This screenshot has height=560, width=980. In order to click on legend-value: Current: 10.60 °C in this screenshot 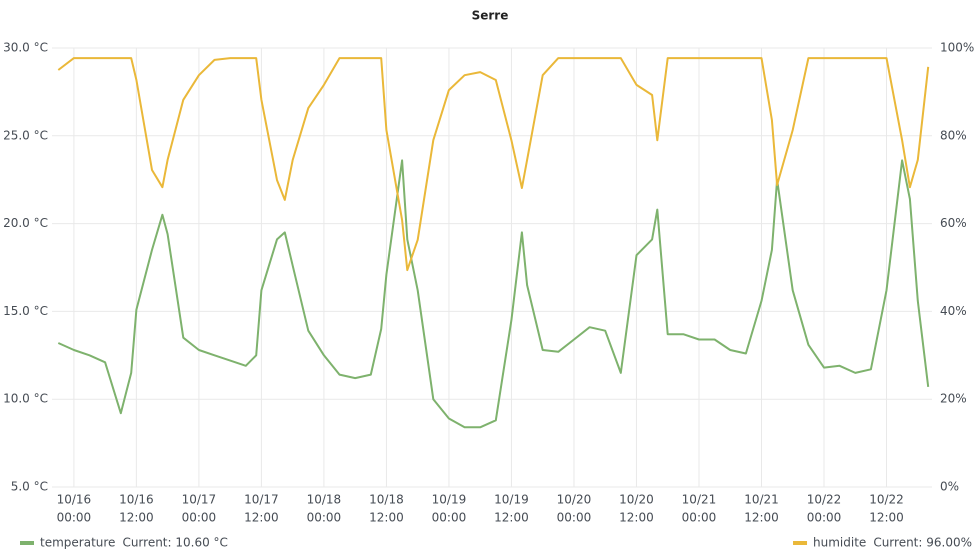, I will do `click(174, 543)`.